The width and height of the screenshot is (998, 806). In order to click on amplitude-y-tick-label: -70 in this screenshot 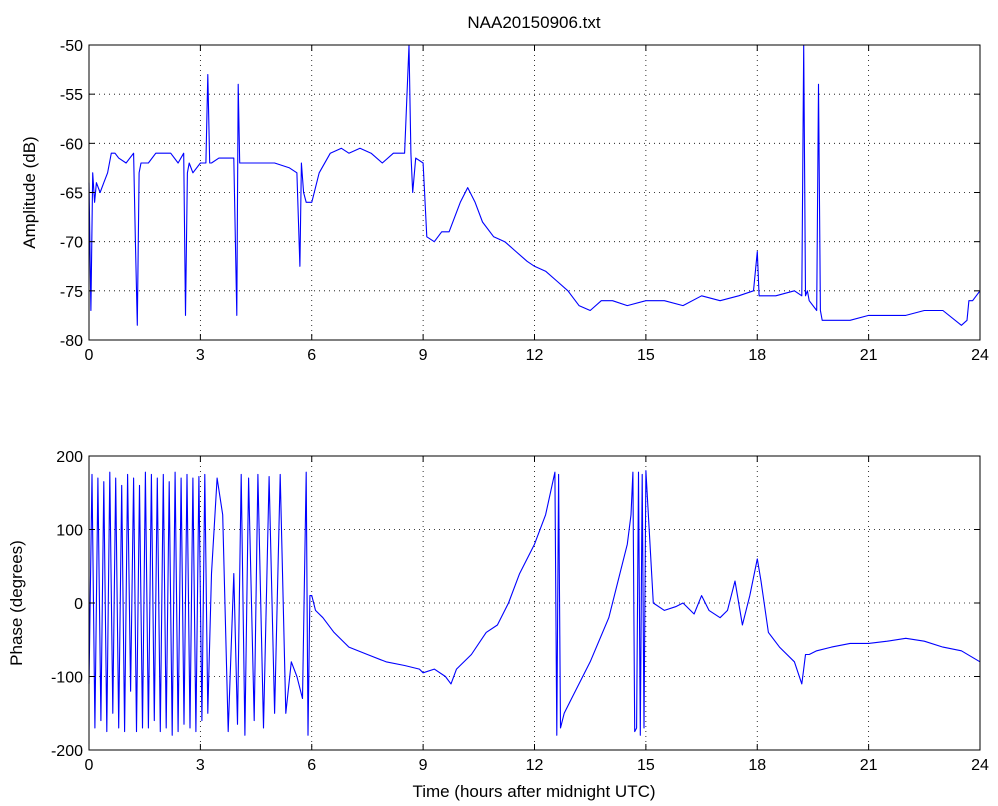, I will do `click(71, 243)`.